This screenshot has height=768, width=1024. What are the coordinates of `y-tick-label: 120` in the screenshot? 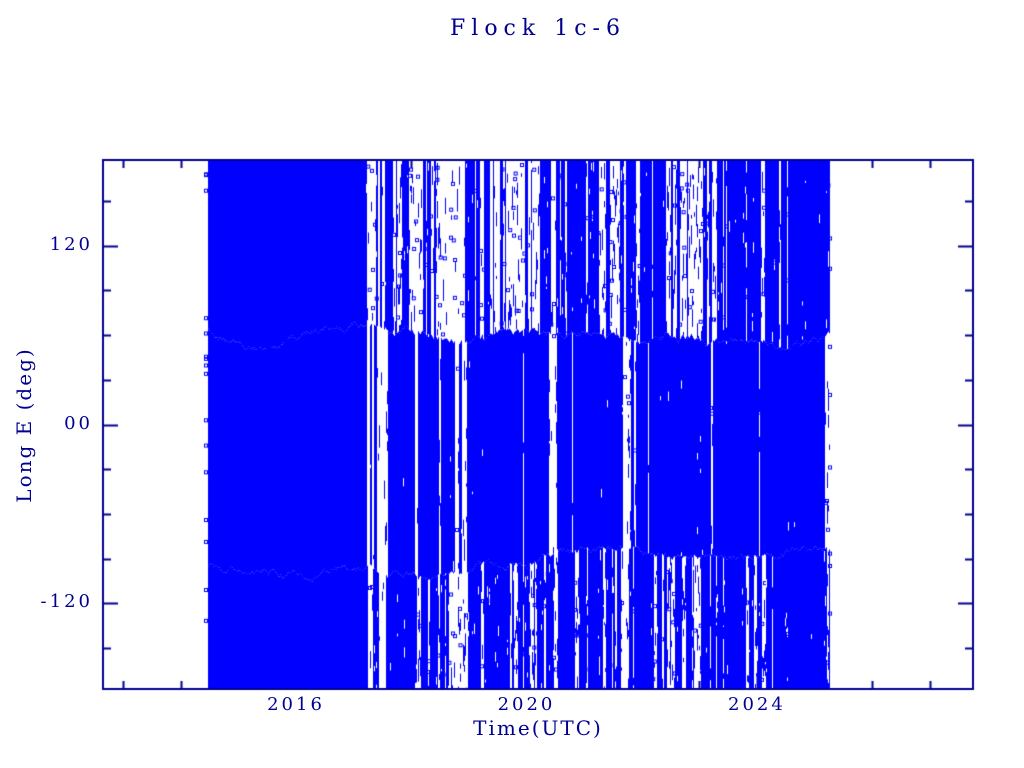 It's located at (71, 244).